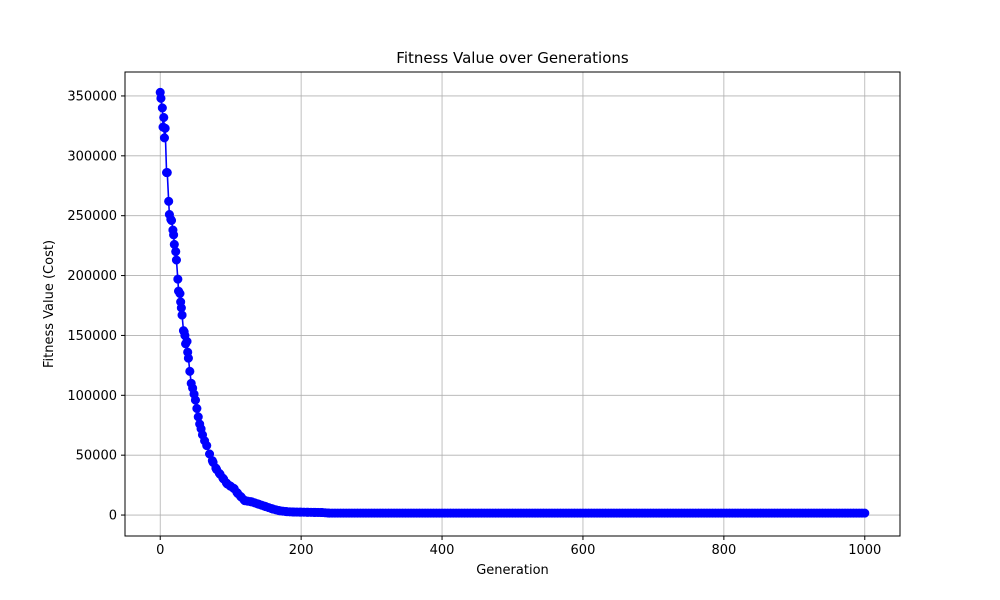  What do you see at coordinates (92, 156) in the screenshot?
I see `y-tick-label: 300000` at bounding box center [92, 156].